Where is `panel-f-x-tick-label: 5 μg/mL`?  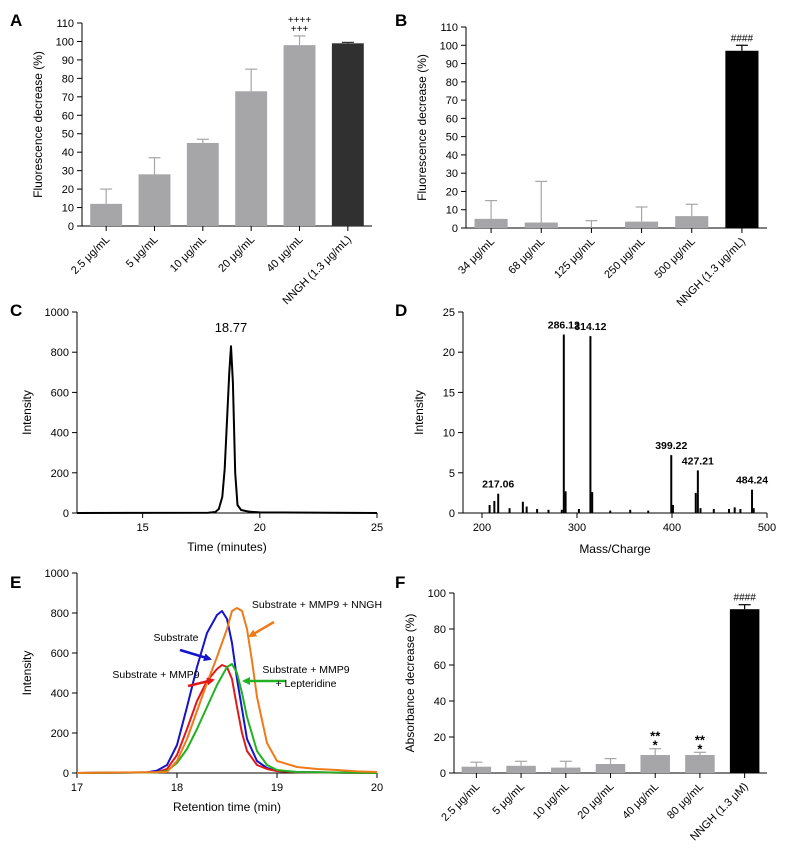 panel-f-x-tick-label: 5 μg/mL is located at coordinates (508, 799).